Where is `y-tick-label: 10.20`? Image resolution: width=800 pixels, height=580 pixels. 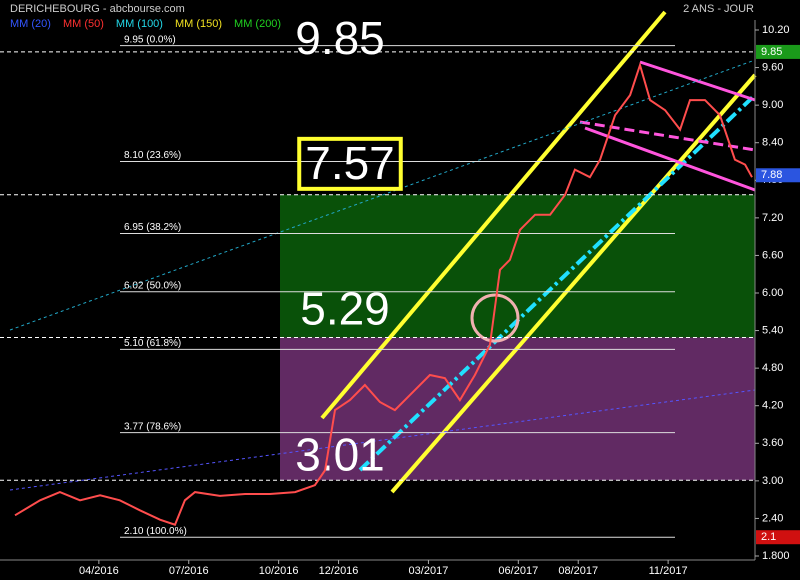 y-tick-label: 10.20 is located at coordinates (776, 30).